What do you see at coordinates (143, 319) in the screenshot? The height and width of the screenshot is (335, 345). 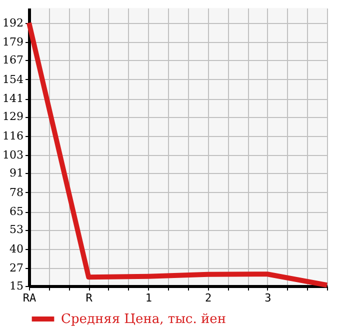 I see `legend-label: Средняя Цена, тыс. йен` at bounding box center [143, 319].